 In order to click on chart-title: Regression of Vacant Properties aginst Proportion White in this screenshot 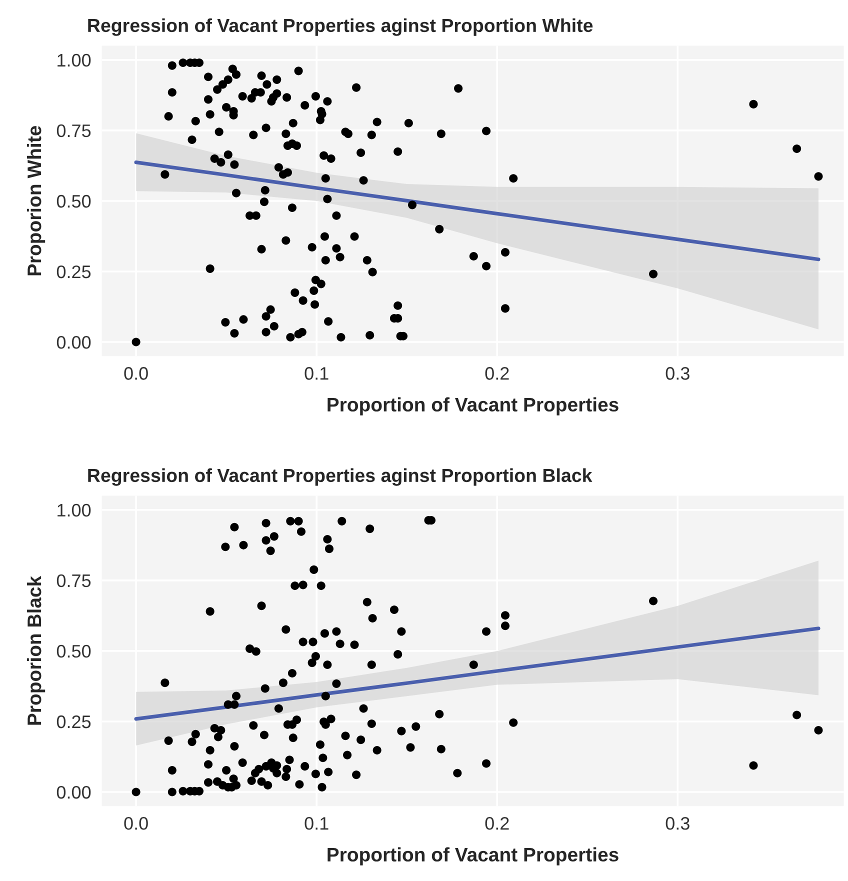, I will do `click(340, 27)`.